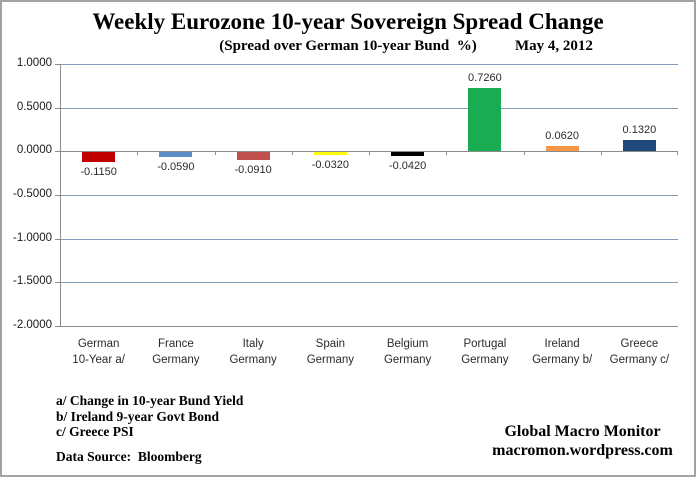 The image size is (696, 477). Describe the element at coordinates (330, 344) in the screenshot. I see `category-label-line: Spain` at that location.